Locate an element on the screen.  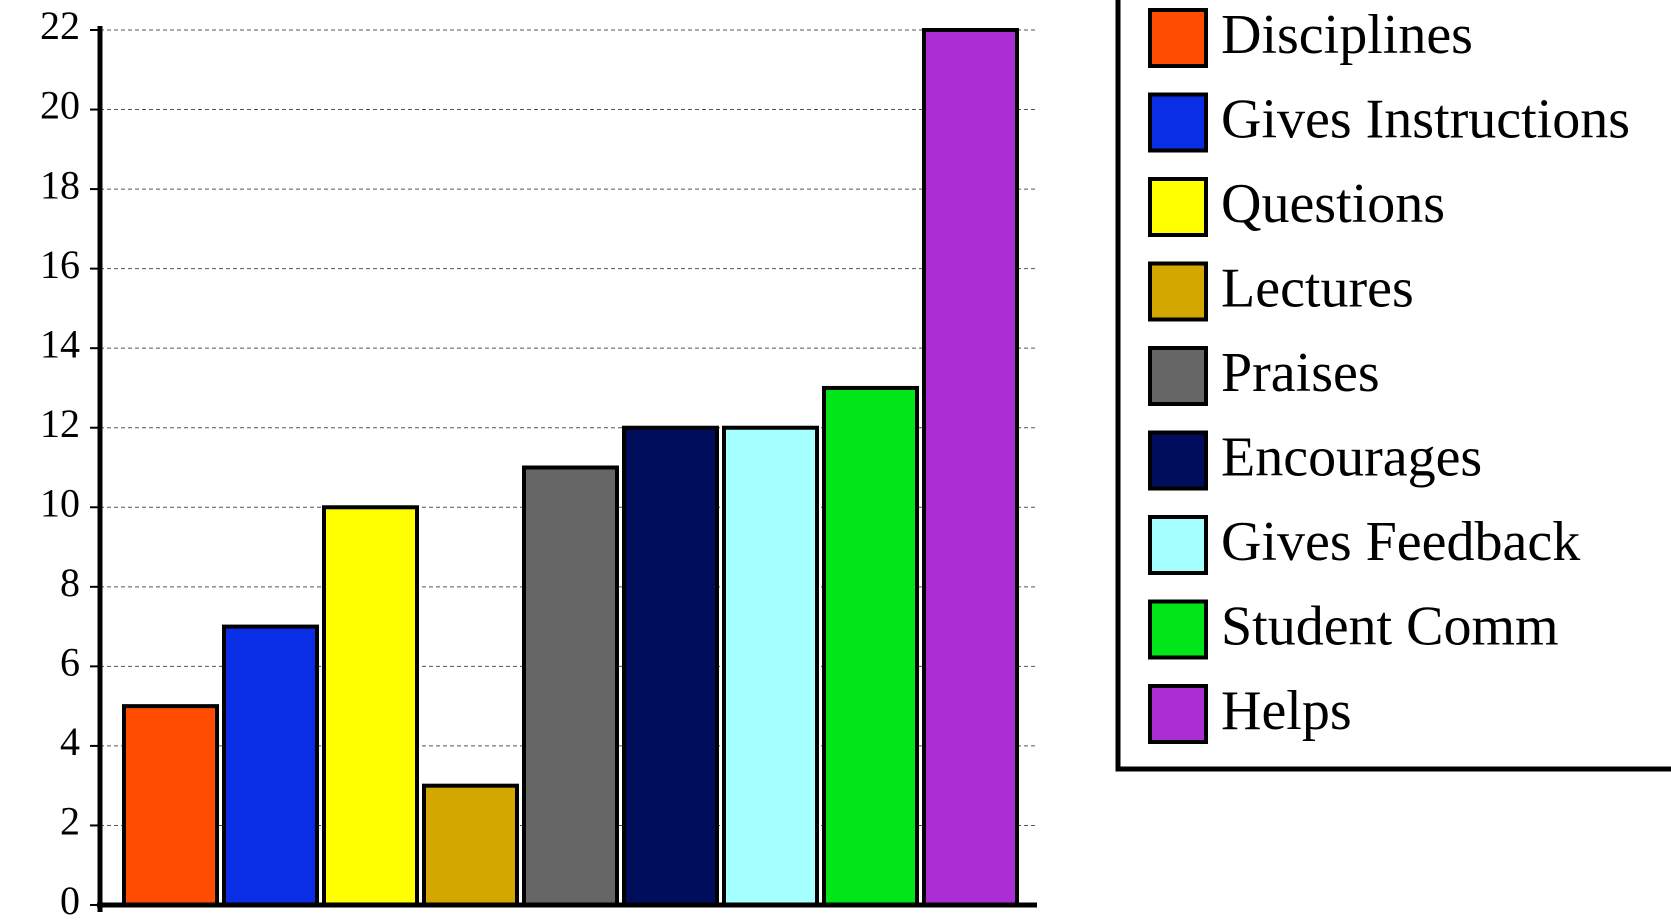
legend-label: Helps is located at coordinates (1286, 711).